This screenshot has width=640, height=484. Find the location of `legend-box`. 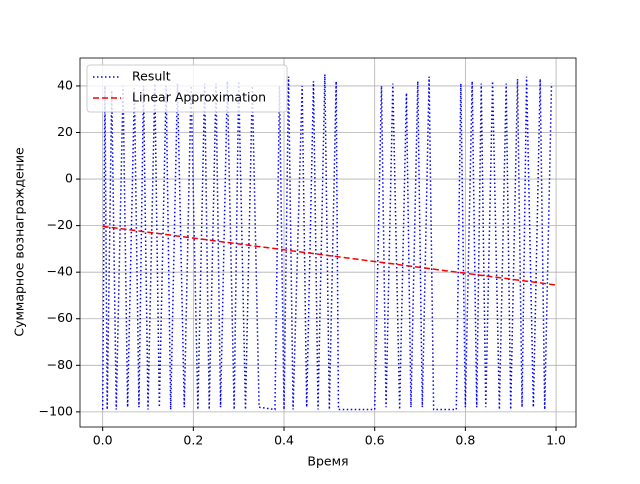

legend-box is located at coordinates (187, 88).